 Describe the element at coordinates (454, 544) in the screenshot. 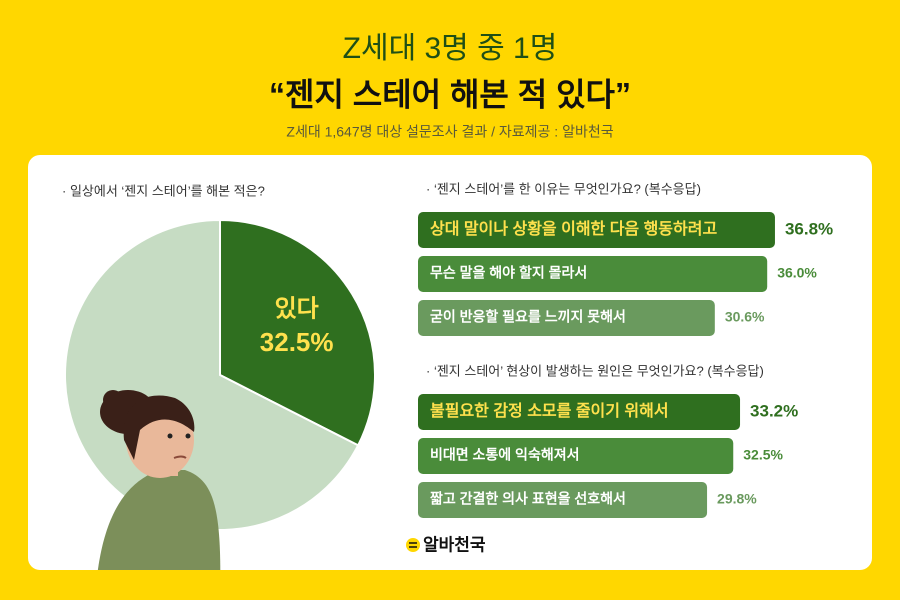

I see `brand: 알바천국` at that location.